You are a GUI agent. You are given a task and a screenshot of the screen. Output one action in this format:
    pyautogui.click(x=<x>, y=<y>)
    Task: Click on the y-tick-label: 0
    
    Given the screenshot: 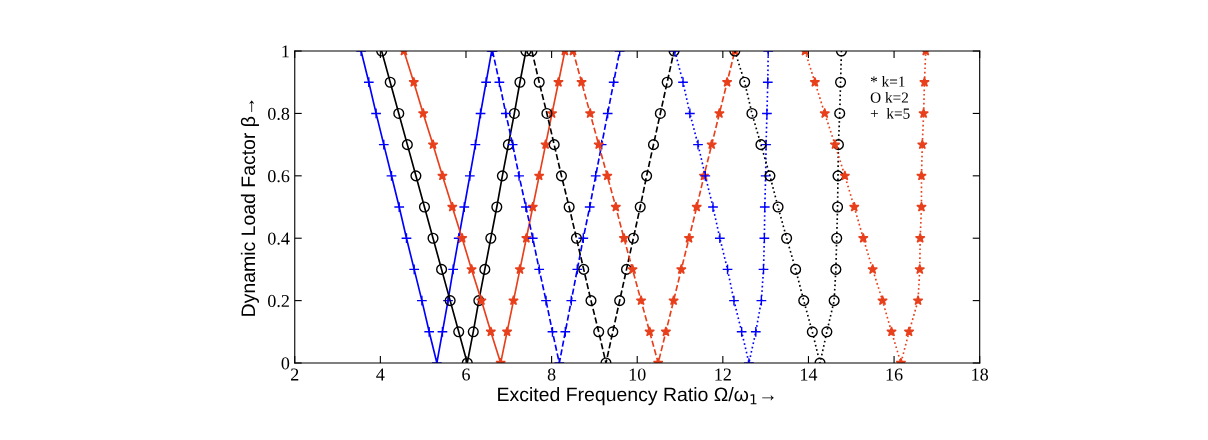 What is the action you would take?
    pyautogui.click(x=285, y=363)
    